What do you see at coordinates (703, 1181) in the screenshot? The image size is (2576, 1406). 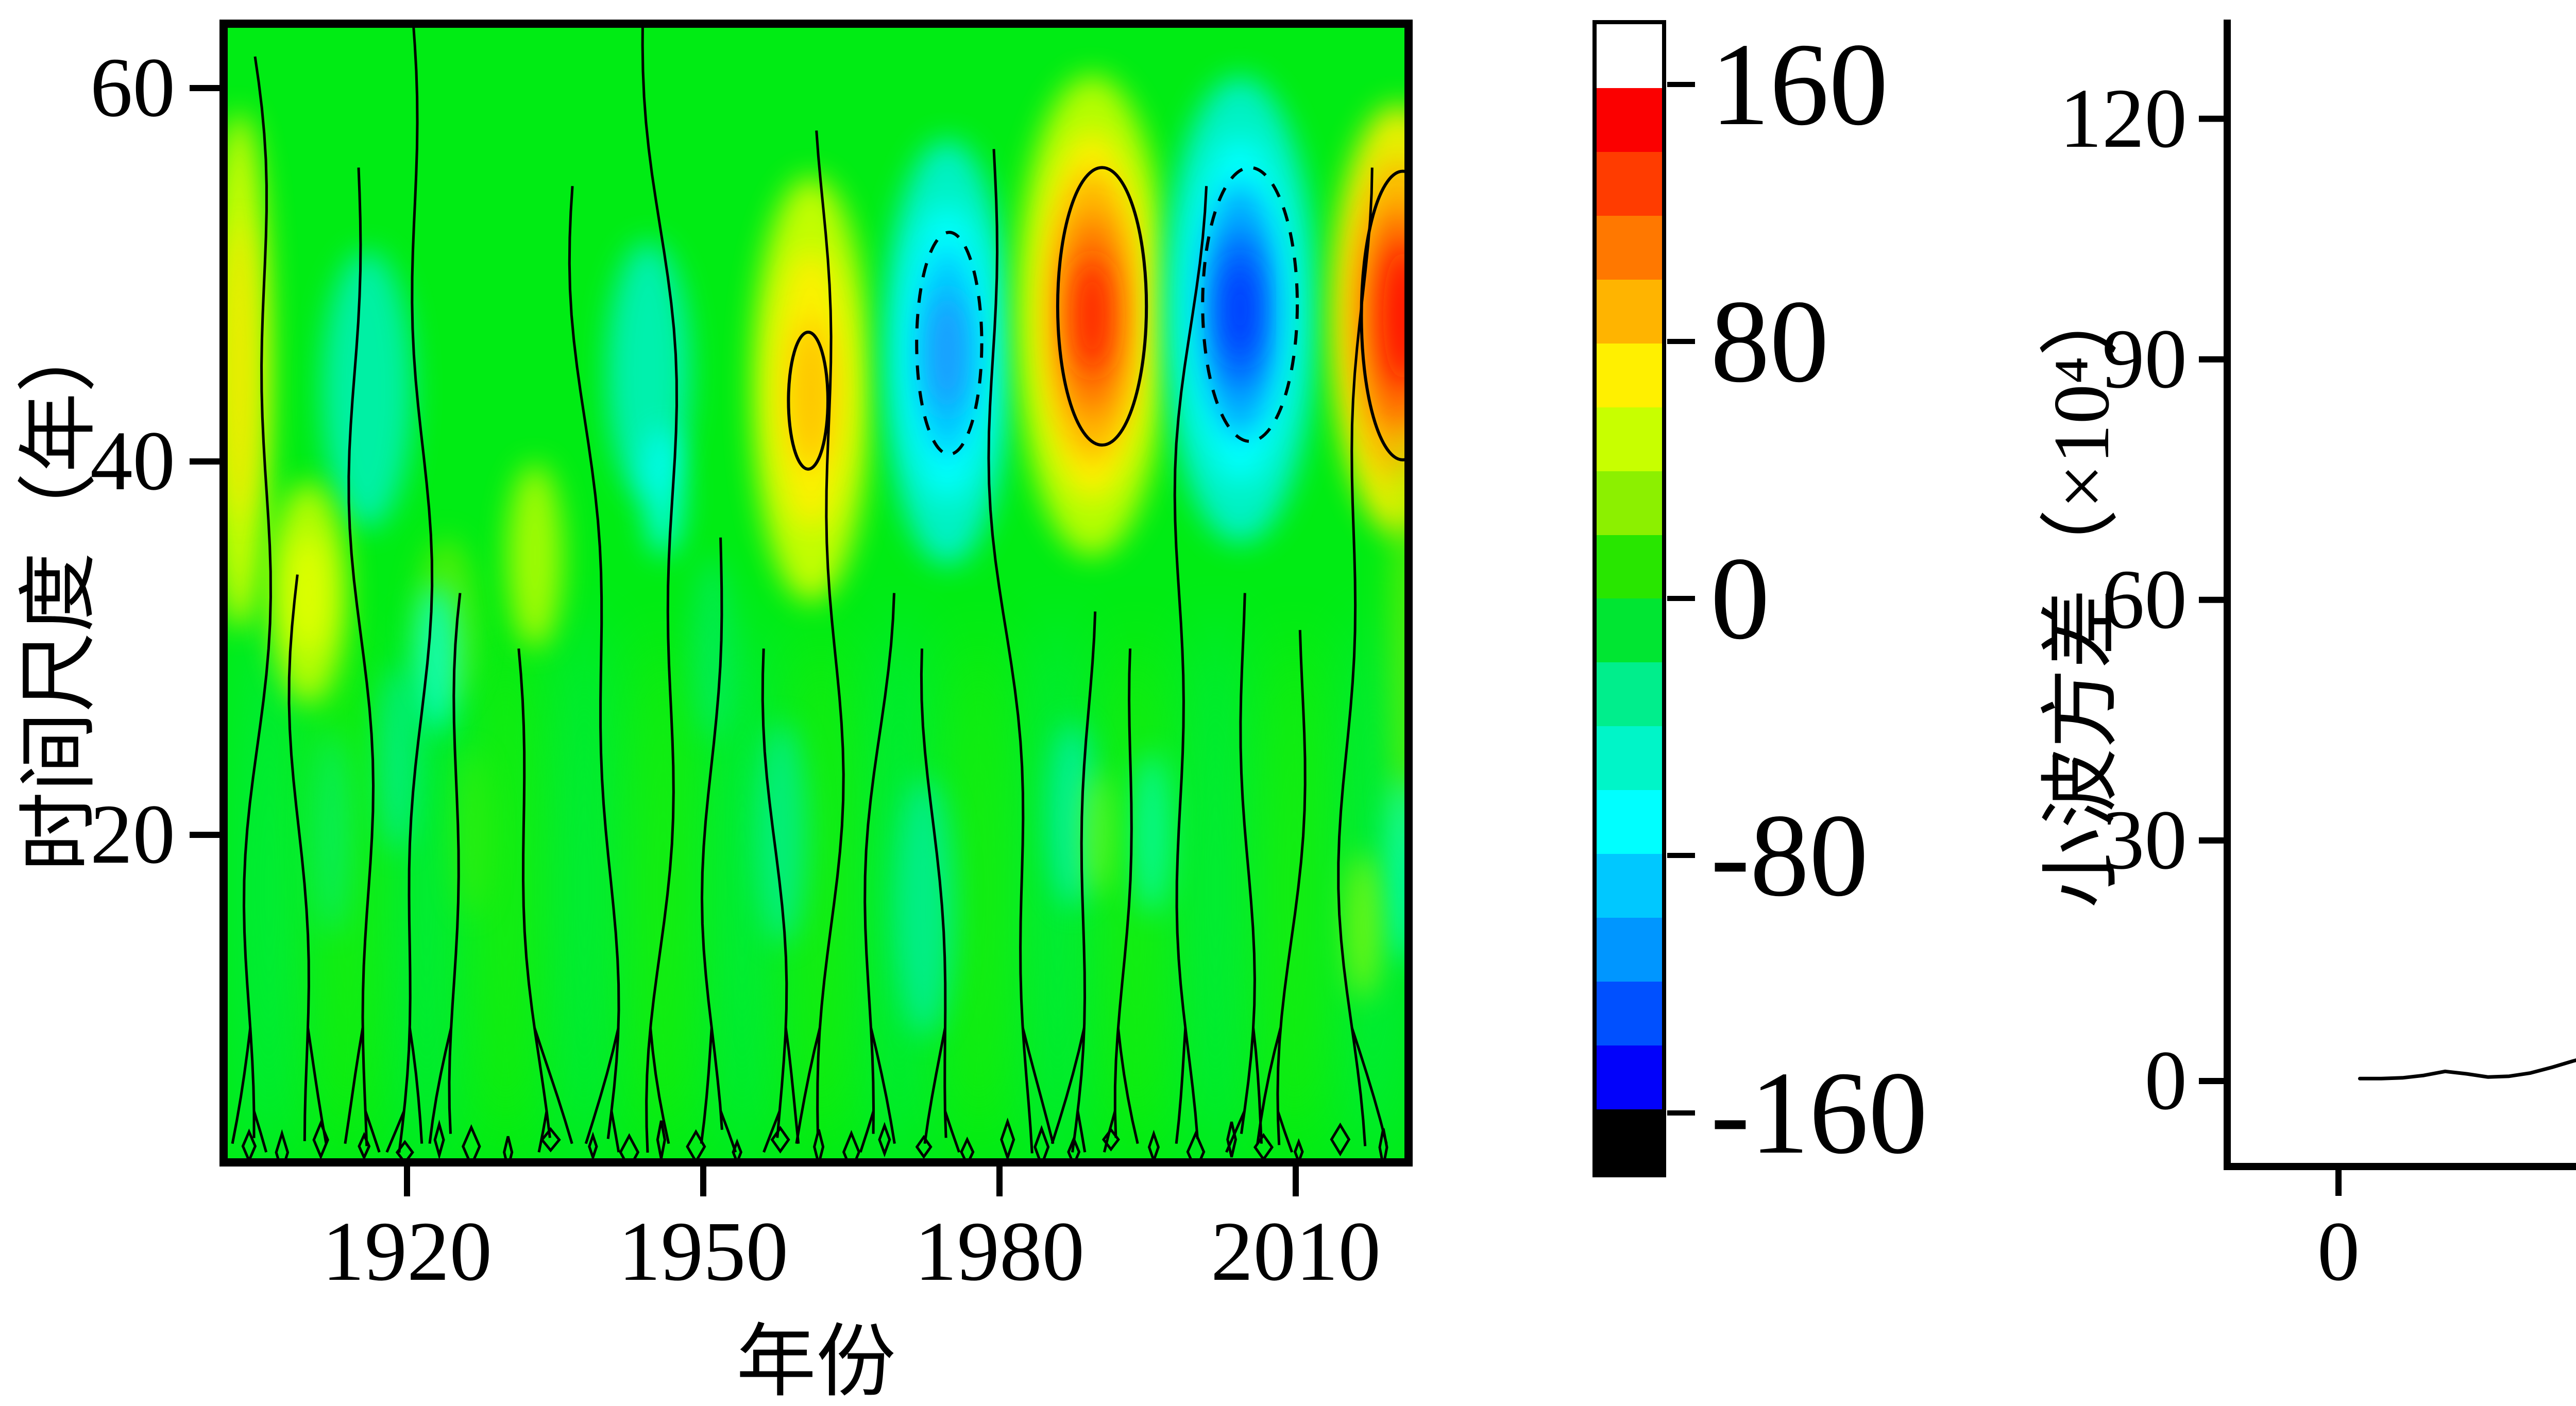 I see `left-xtick-1950` at bounding box center [703, 1181].